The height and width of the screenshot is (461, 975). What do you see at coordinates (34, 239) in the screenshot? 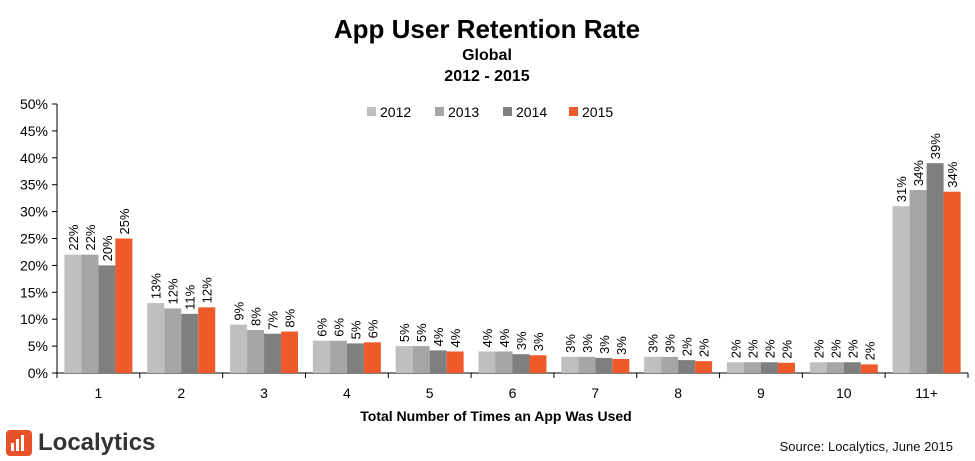
I see `y-tick-label: 25%` at bounding box center [34, 239].